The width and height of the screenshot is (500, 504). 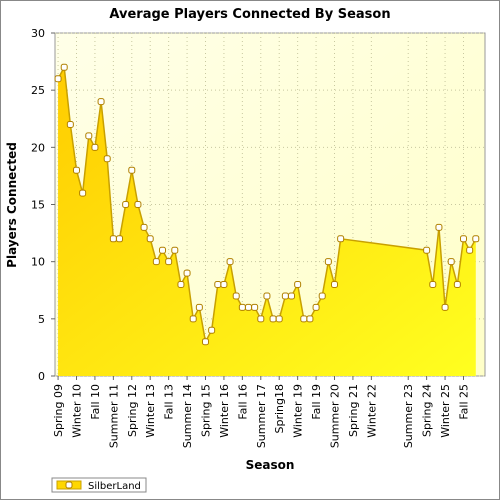 I want to click on x-tick-label: Spring18, so click(x=279, y=409).